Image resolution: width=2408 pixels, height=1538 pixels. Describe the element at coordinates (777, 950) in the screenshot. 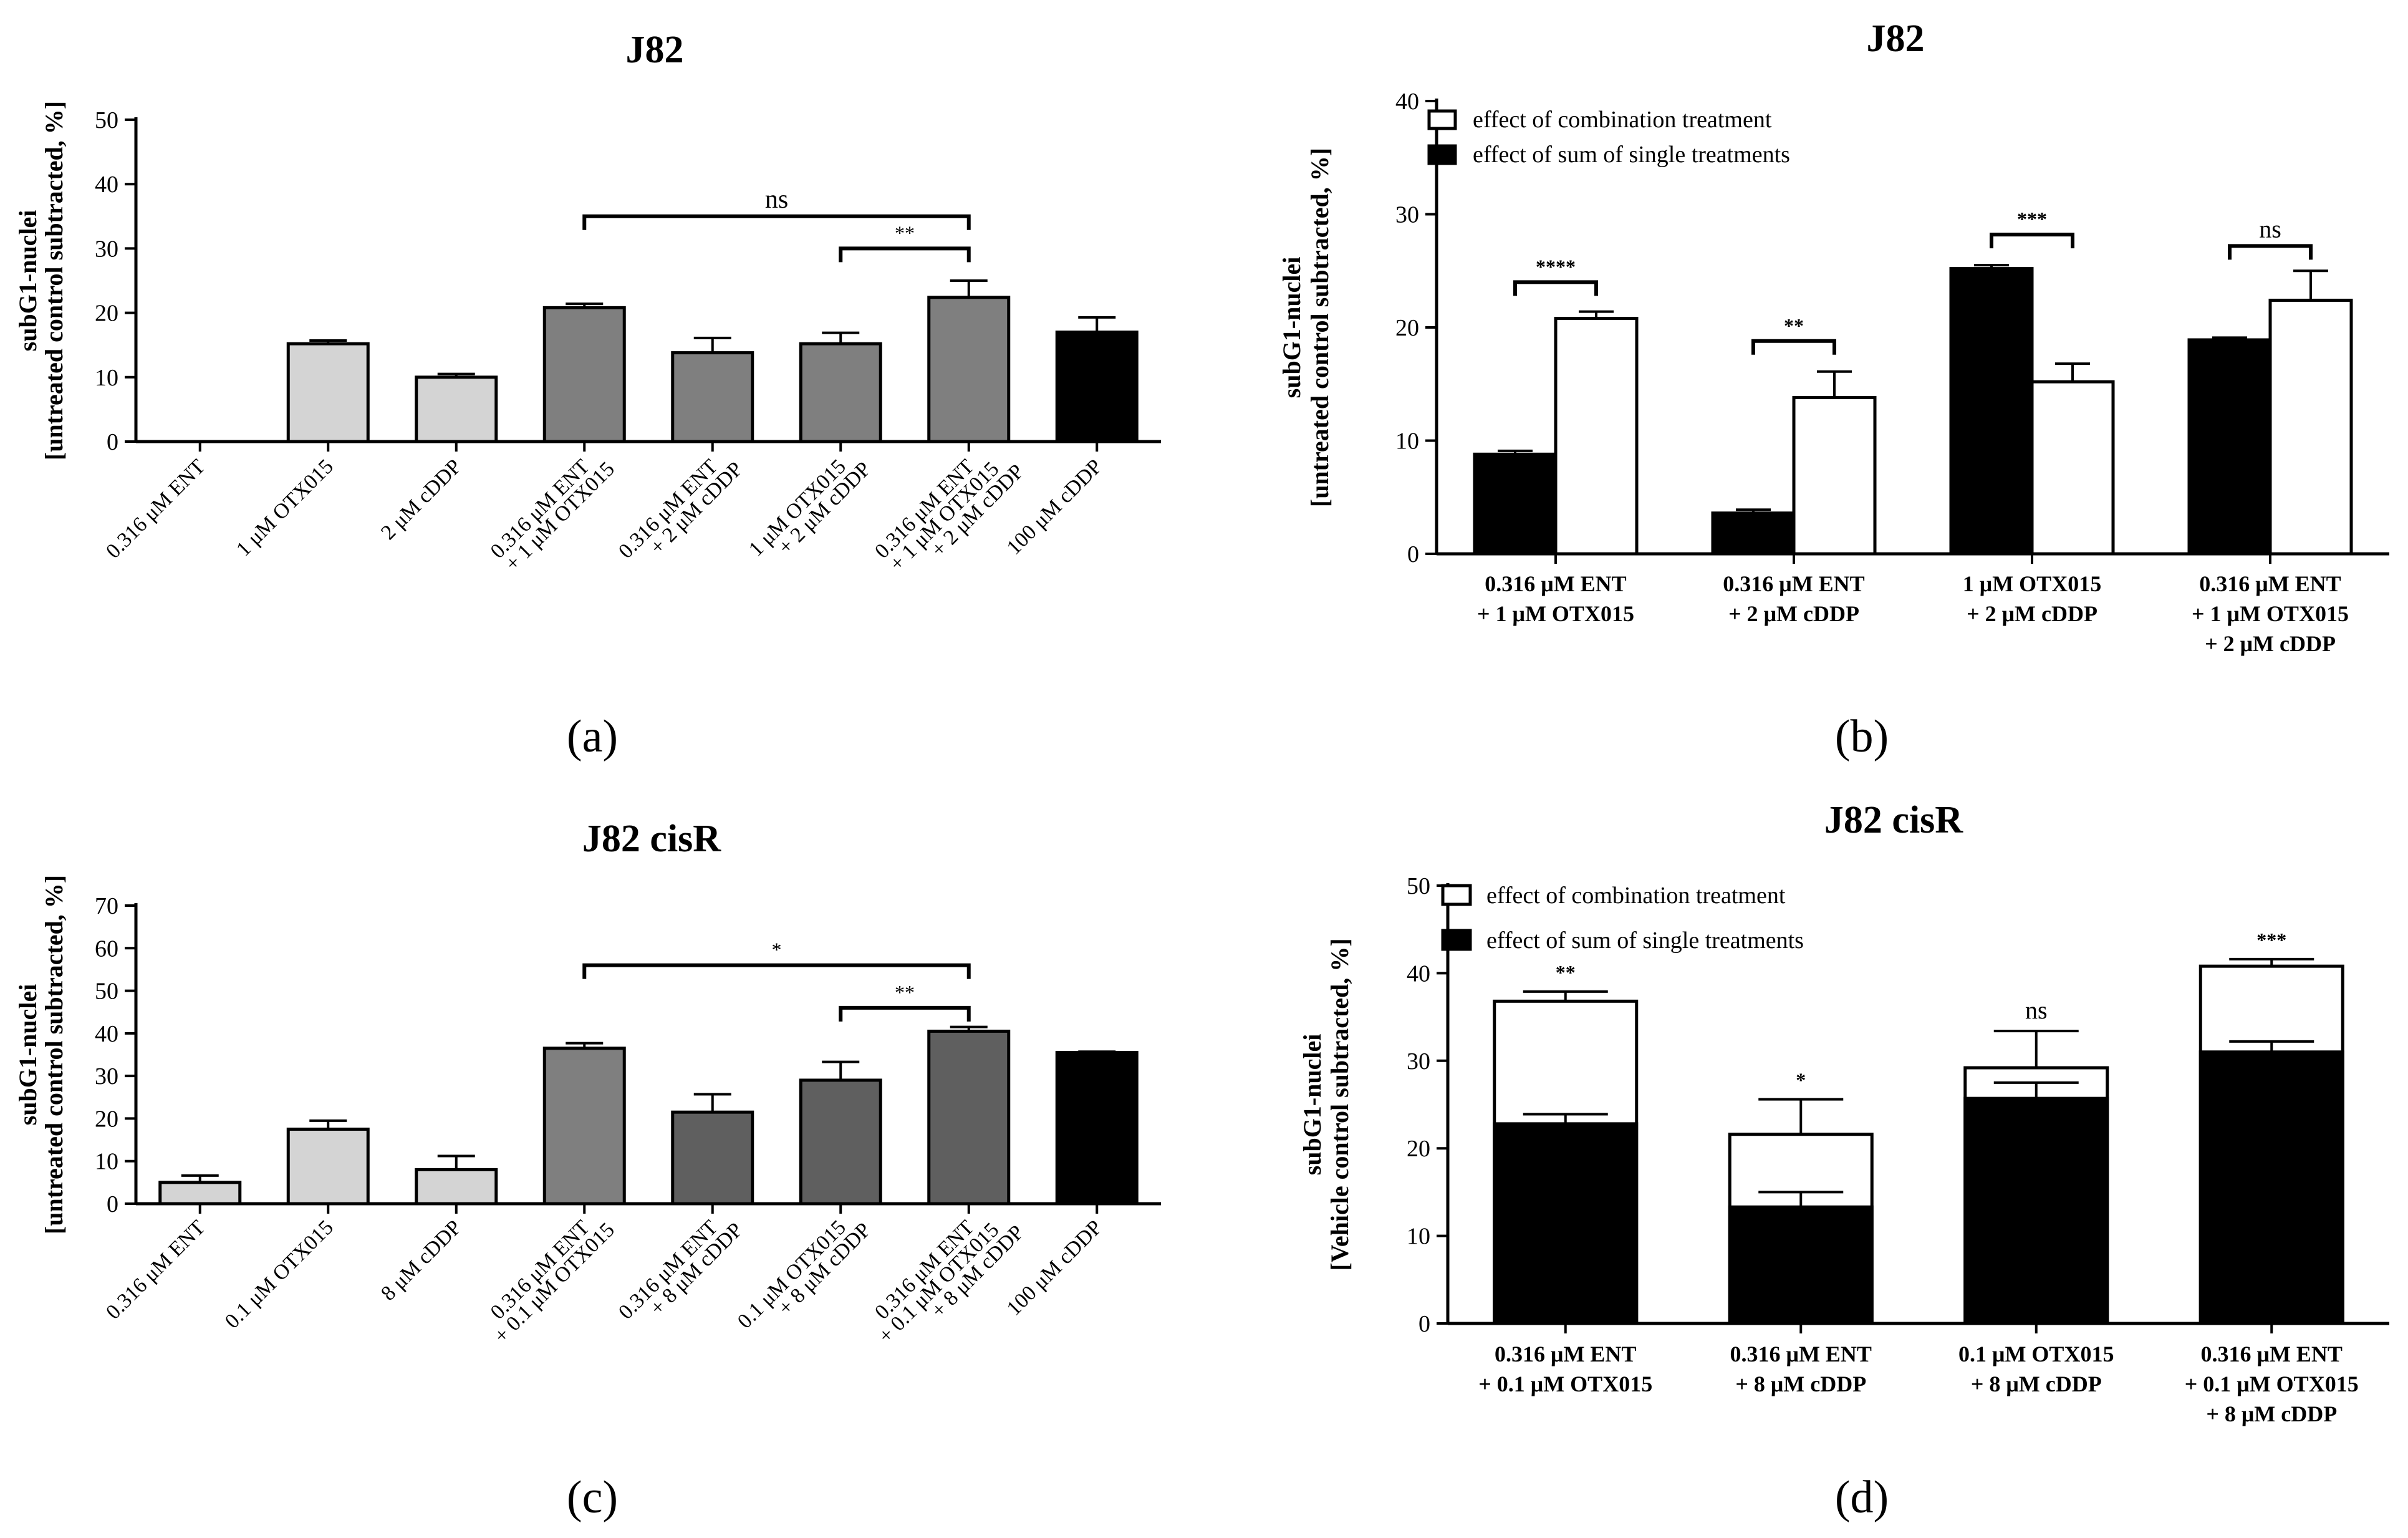

I see `significance-label: *` at that location.